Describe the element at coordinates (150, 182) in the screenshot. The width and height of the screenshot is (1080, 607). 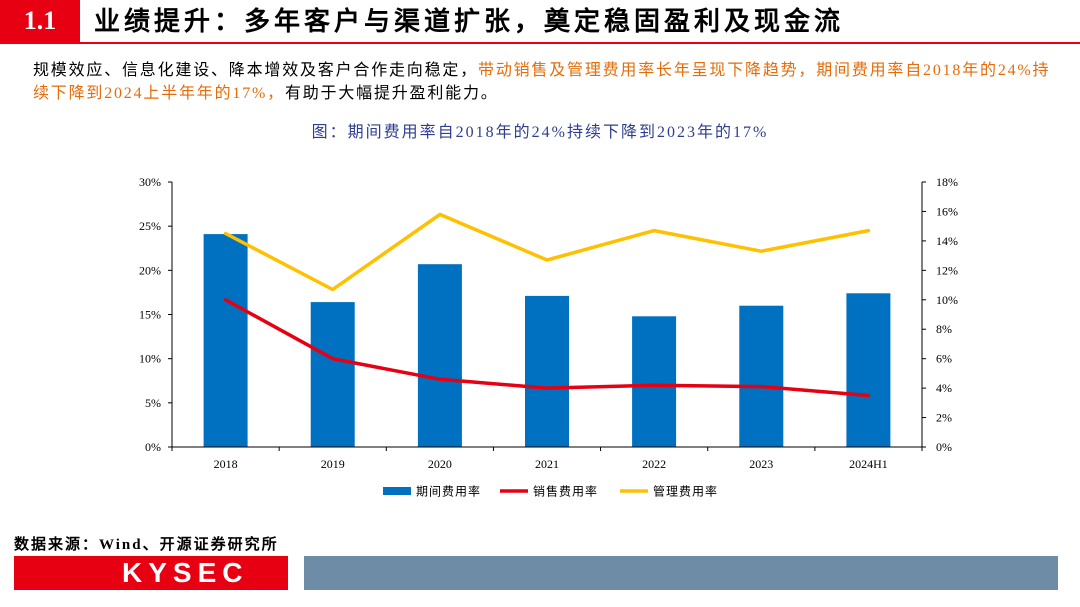
I see `y-left-tick-label: 30%` at that location.